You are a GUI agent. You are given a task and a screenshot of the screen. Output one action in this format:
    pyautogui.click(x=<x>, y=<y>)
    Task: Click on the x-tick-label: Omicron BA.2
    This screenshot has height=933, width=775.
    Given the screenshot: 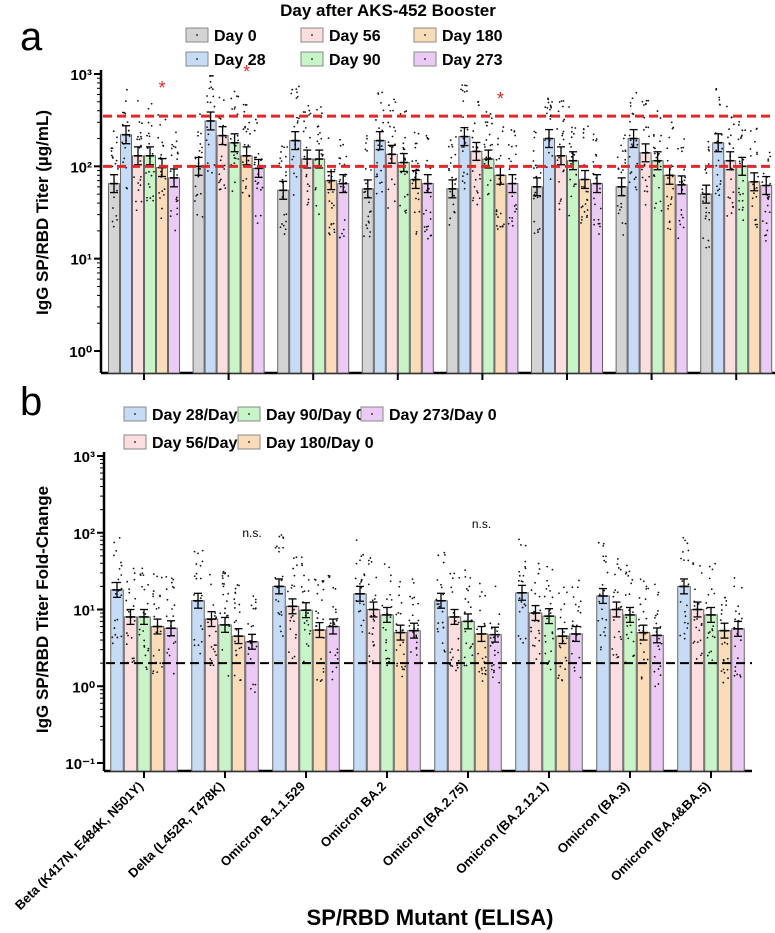 What is the action you would take?
    pyautogui.click(x=353, y=815)
    